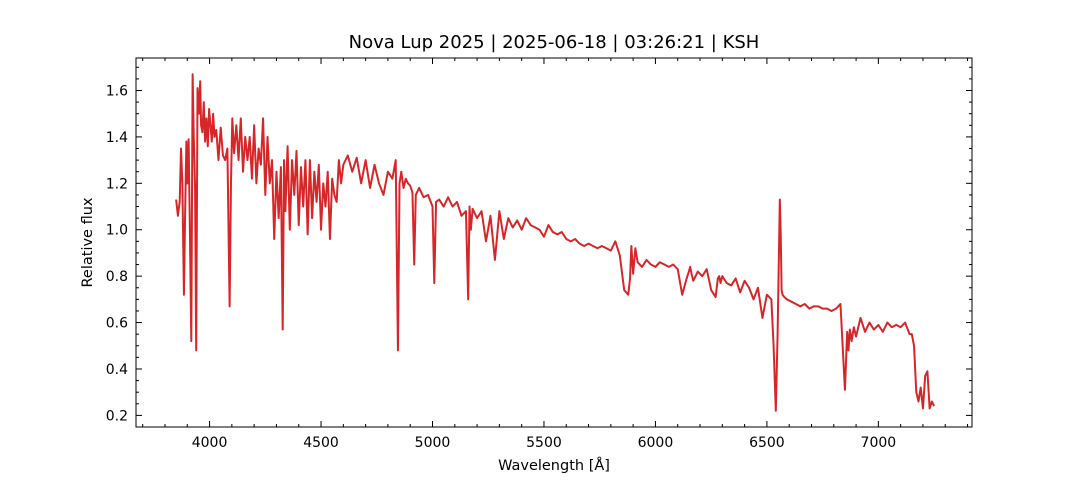 This screenshot has height=480, width=1080. I want to click on x-tick-label: 5000, so click(433, 443).